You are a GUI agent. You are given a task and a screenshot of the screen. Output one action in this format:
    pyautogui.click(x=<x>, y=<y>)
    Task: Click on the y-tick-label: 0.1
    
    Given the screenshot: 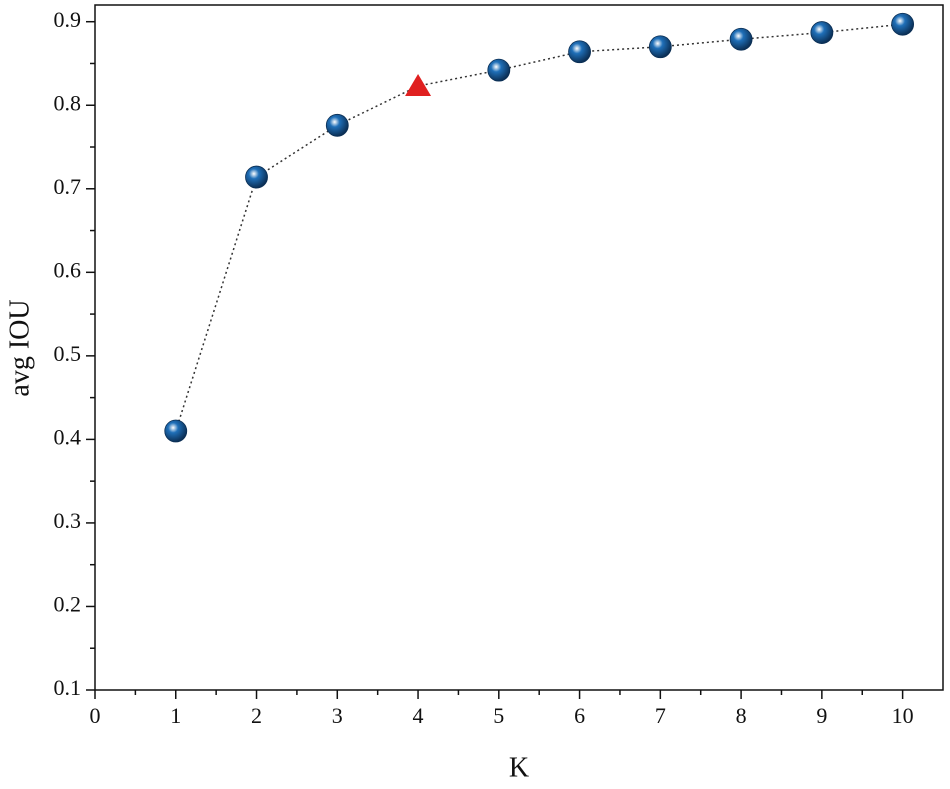 What is the action you would take?
    pyautogui.click(x=68, y=687)
    